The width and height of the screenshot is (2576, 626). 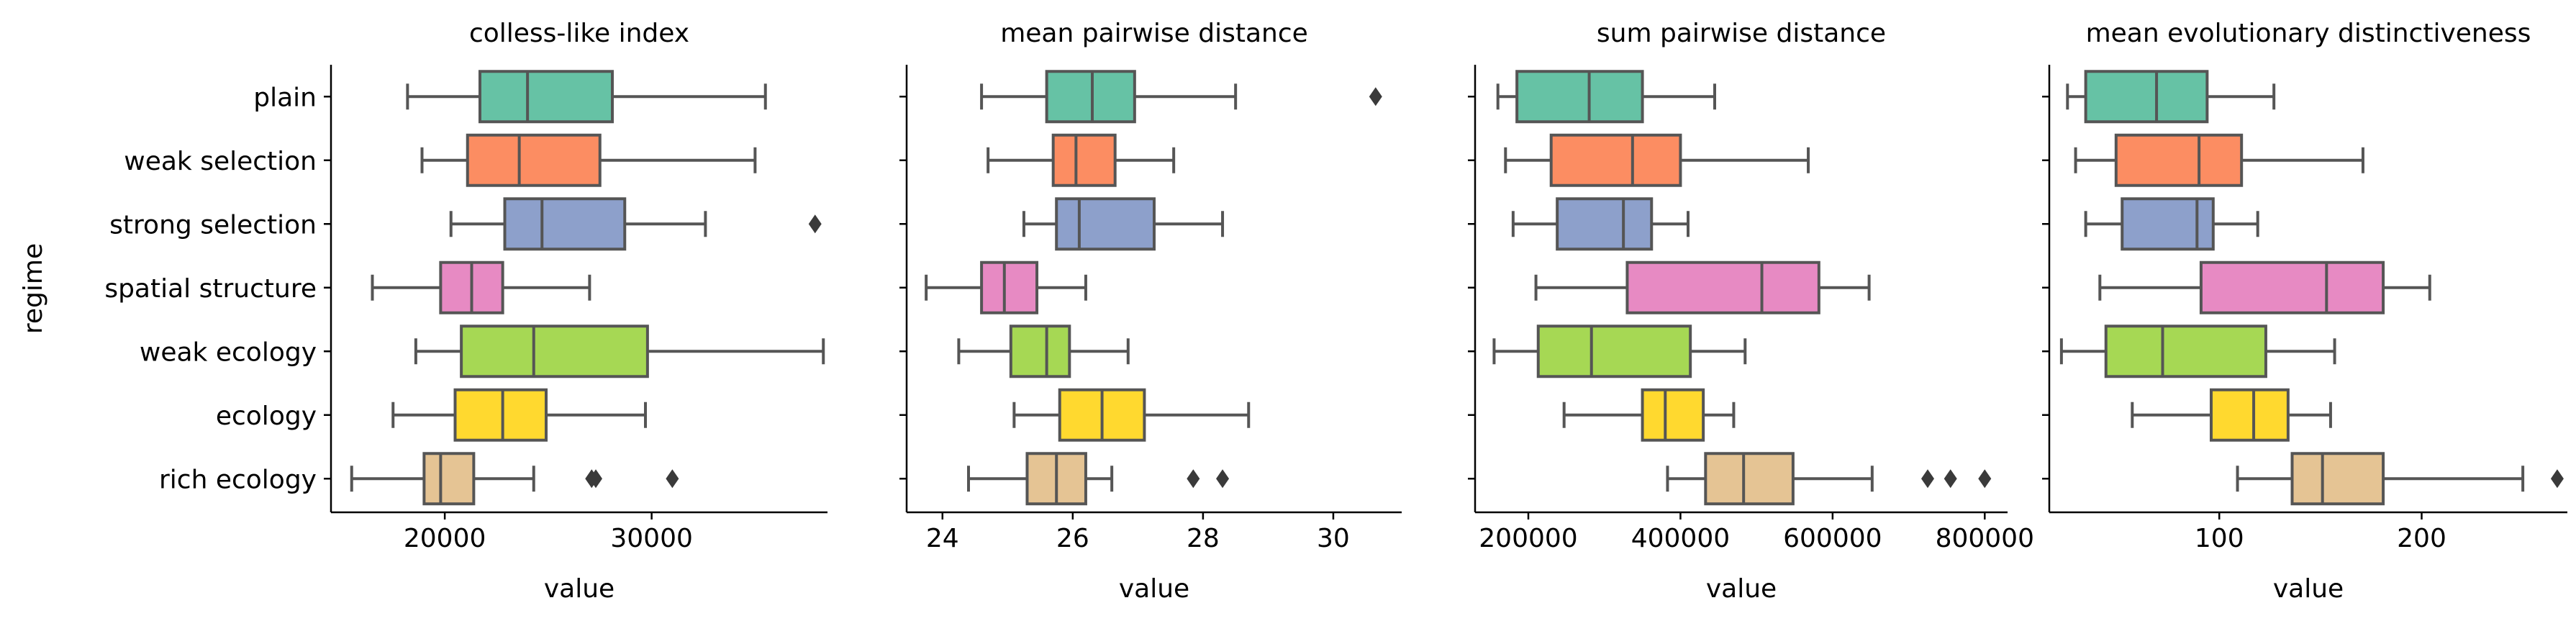 What do you see at coordinates (1072, 538) in the screenshot?
I see `x-tick-label: 26` at bounding box center [1072, 538].